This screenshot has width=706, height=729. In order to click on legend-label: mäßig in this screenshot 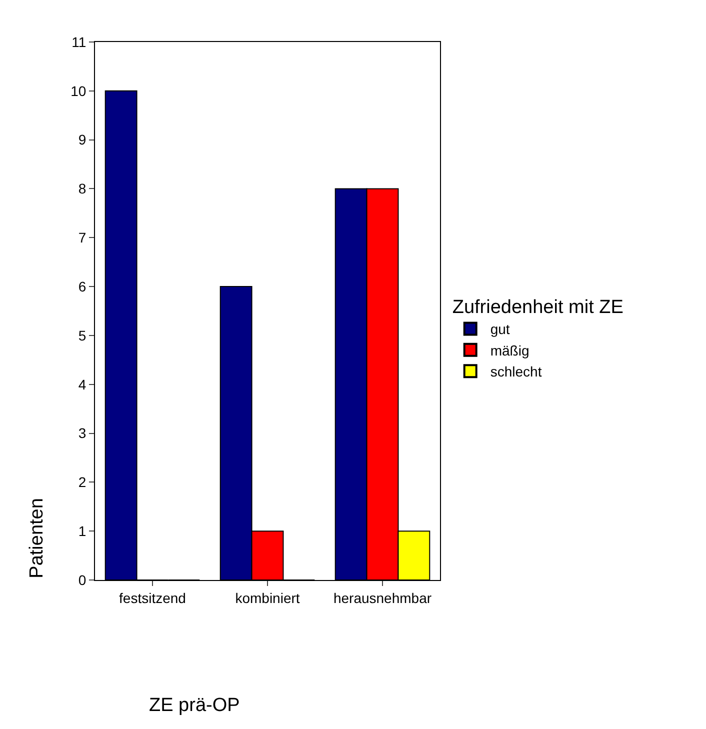, I will do `click(510, 350)`.